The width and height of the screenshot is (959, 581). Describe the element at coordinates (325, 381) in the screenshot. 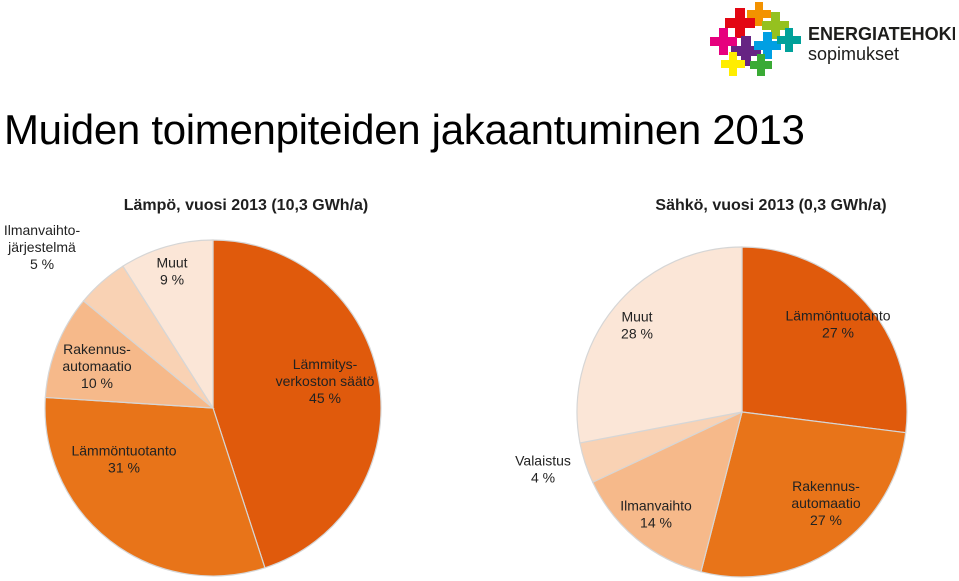

I see `slice-label: Lämmitys-verkoston säätö 45 %` at that location.